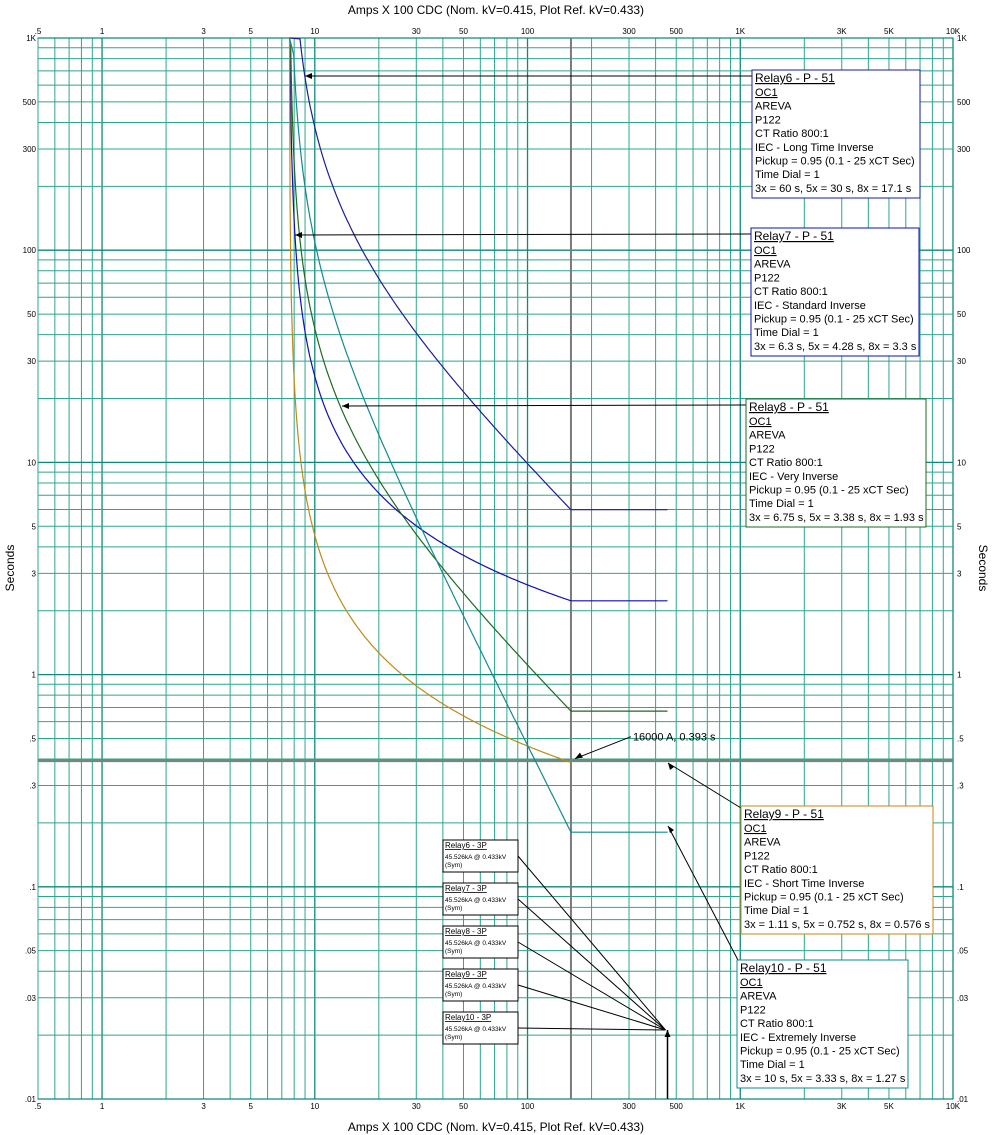 The image size is (993, 1135). What do you see at coordinates (964, 250) in the screenshot?
I see `y-tick-label-right: 100` at bounding box center [964, 250].